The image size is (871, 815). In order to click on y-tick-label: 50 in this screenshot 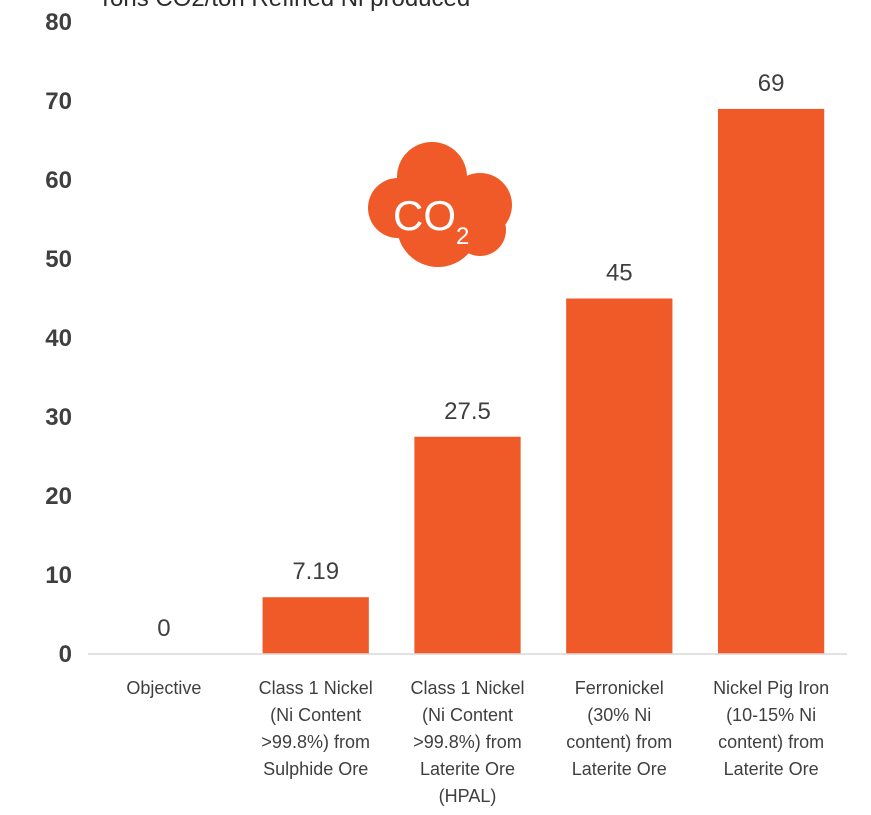, I will do `click(58, 259)`.